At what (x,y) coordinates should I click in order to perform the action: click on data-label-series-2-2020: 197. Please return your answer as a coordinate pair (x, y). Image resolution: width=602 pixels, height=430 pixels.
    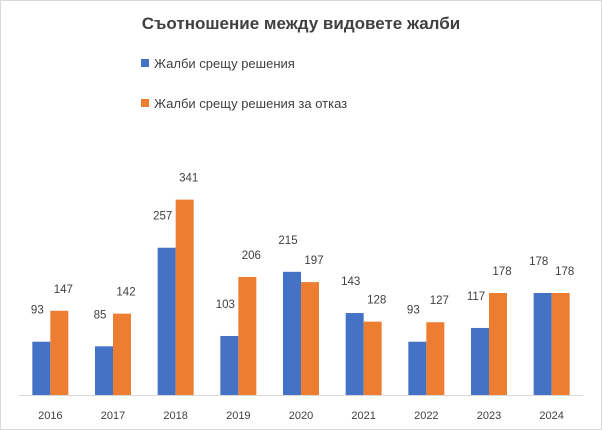
    Looking at the image, I should click on (313, 261).